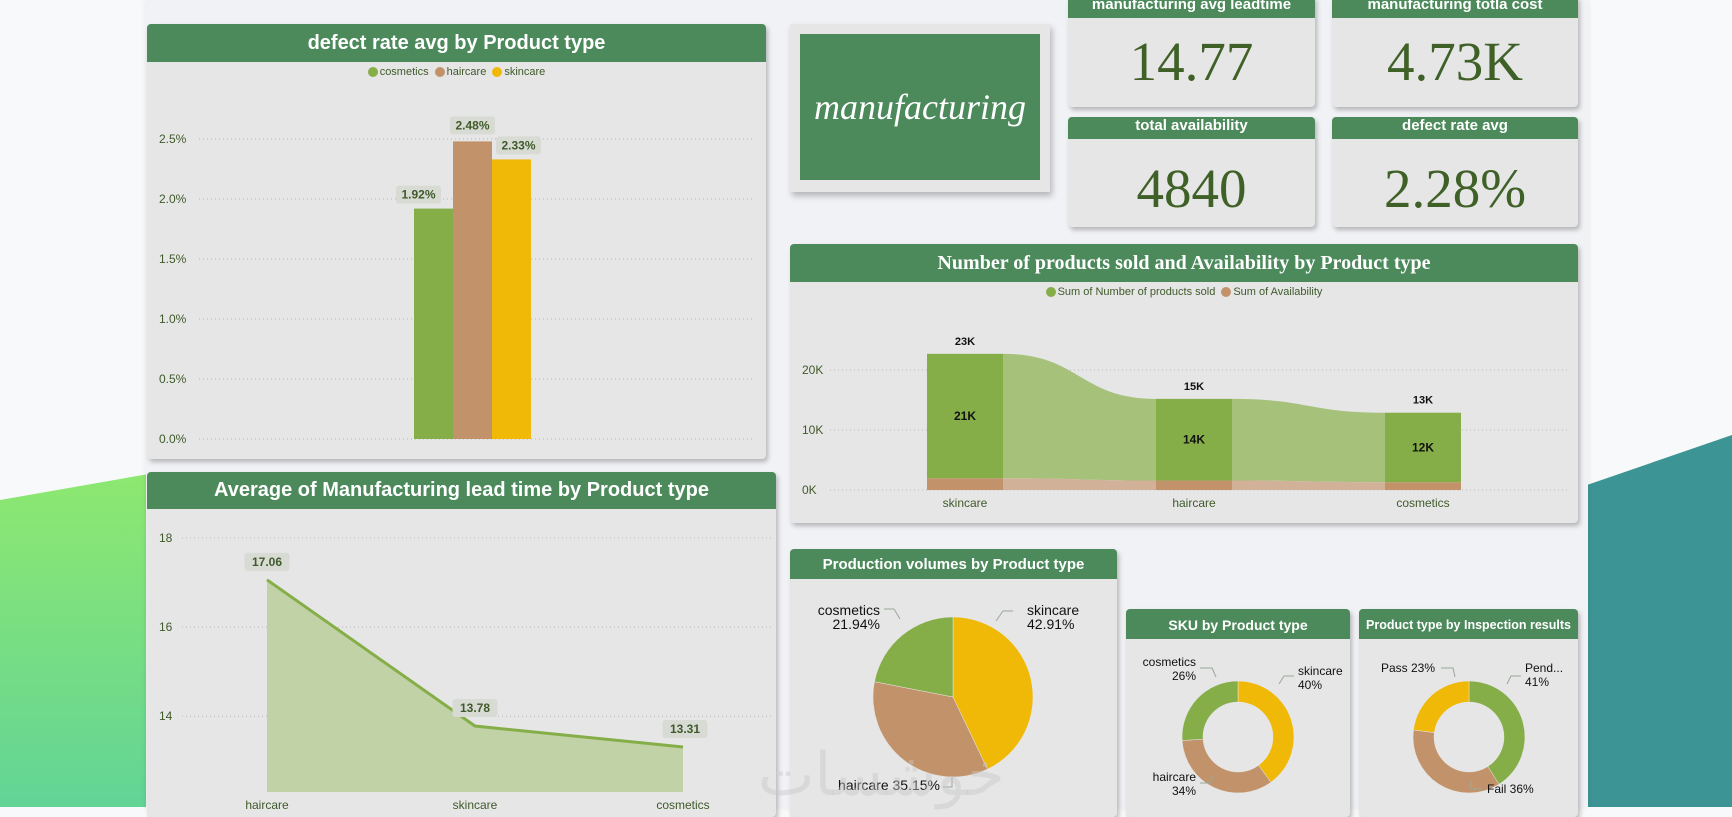 Image resolution: width=1732 pixels, height=817 pixels. What do you see at coordinates (398, 72) in the screenshot?
I see `legend-item-cosmetics: cosmetics` at bounding box center [398, 72].